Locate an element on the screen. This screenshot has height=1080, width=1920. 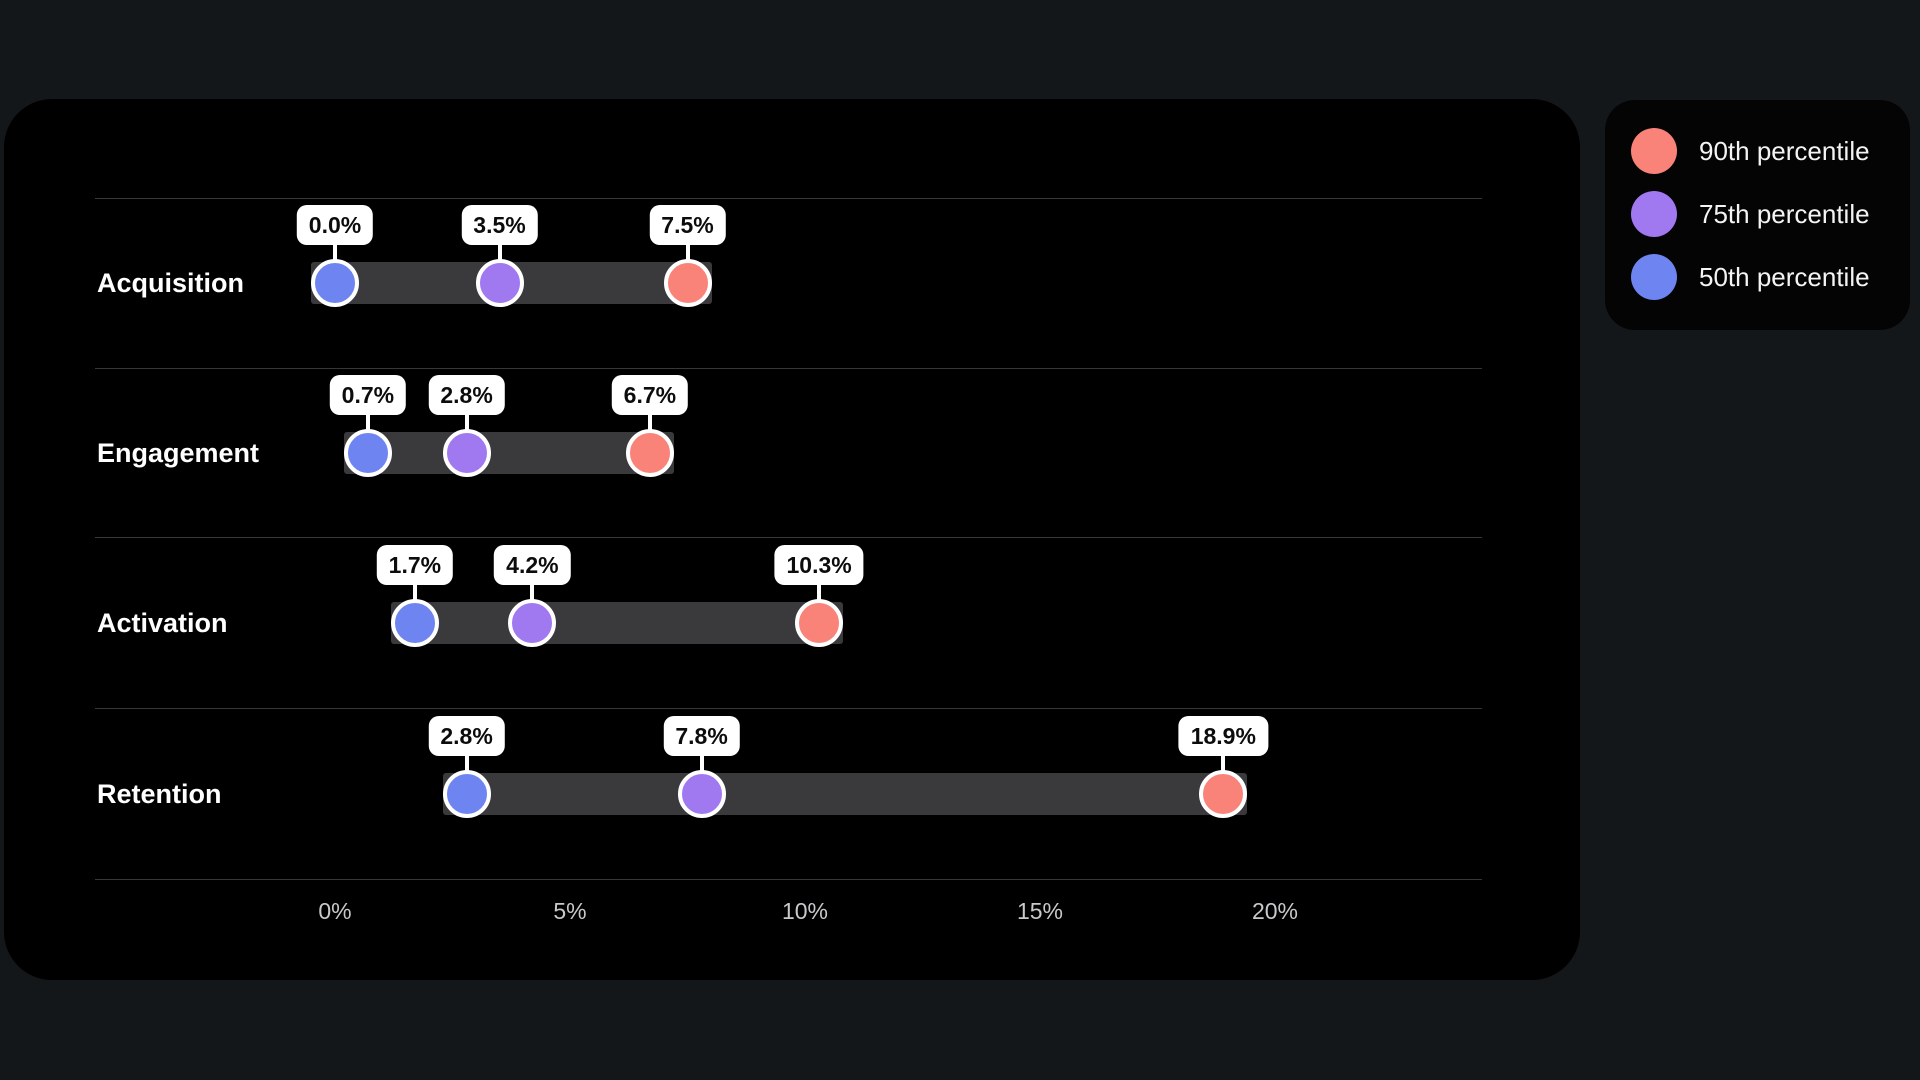
legend-item-90th-percentile: 90th percentile is located at coordinates (1770, 151).